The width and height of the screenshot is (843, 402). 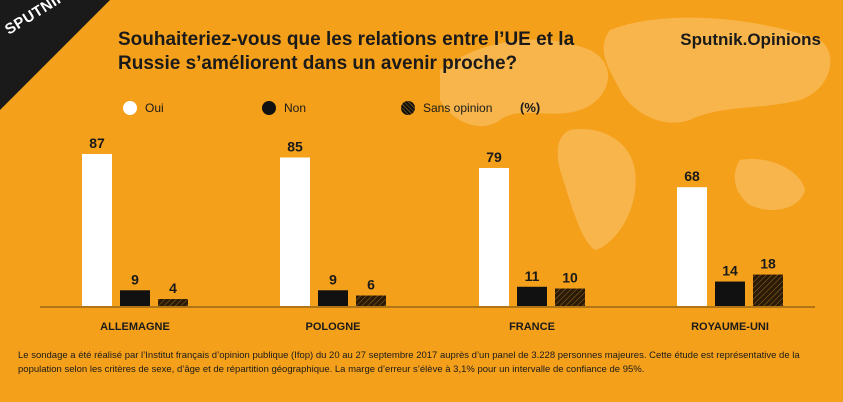 I want to click on value-label-sans-opinion-allemagne: 4, so click(x=173, y=288).